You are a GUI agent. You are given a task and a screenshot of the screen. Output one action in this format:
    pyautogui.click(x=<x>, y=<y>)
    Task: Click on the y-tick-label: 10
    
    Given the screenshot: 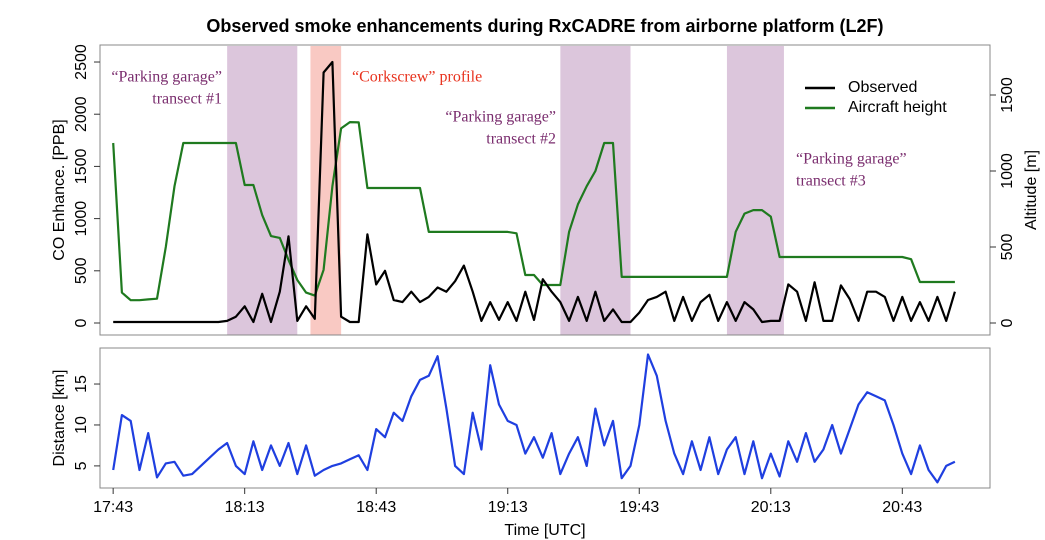 What is the action you would take?
    pyautogui.click(x=81, y=425)
    